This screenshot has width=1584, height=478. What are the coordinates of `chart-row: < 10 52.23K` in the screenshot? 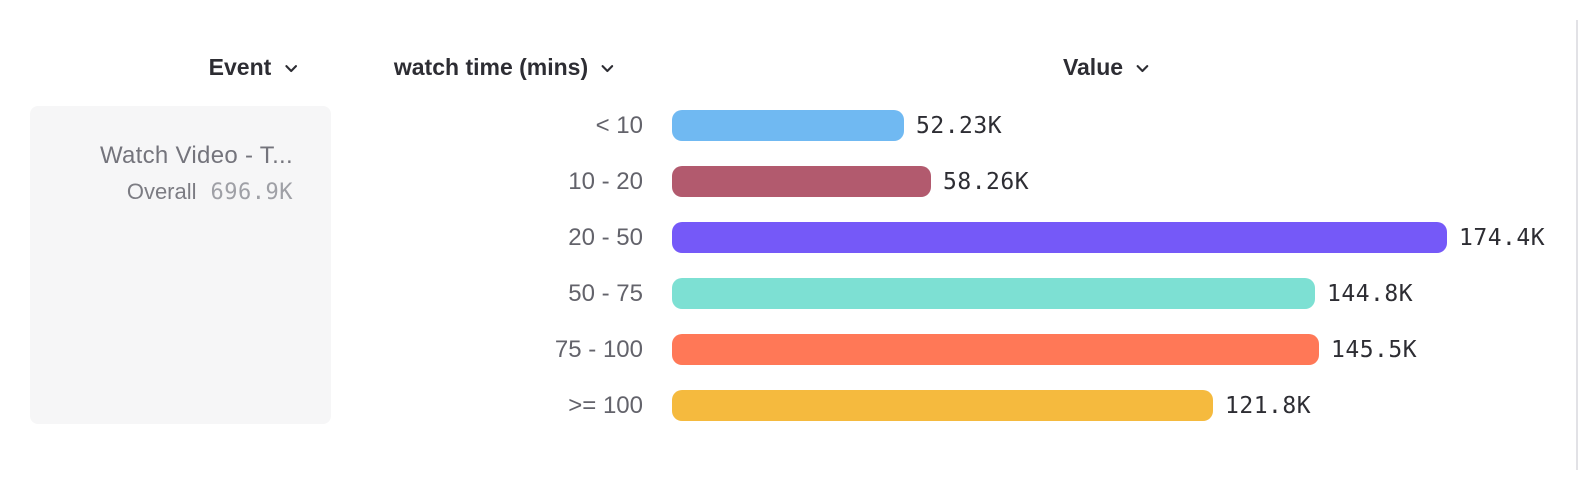 It's located at (972, 125).